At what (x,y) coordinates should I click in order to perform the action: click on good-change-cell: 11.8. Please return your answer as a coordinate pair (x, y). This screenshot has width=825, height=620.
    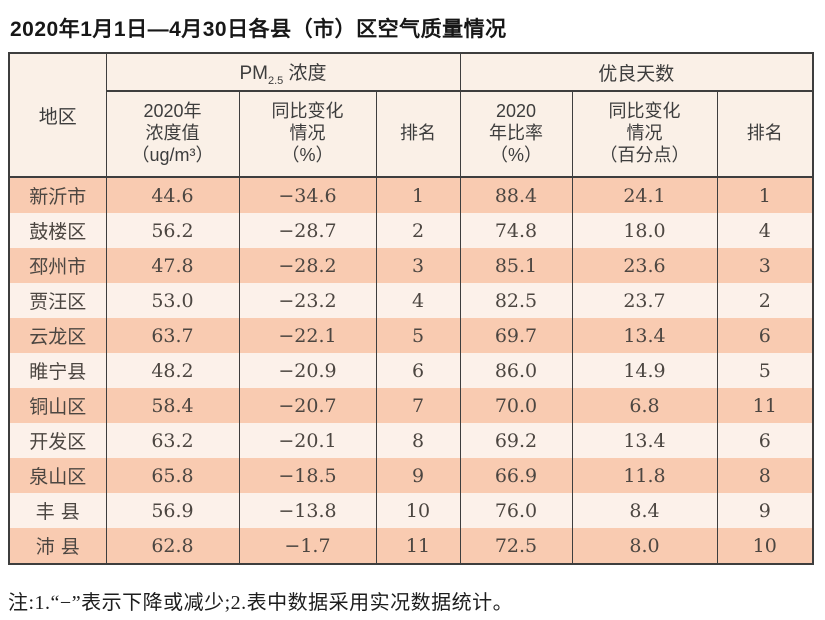
    Looking at the image, I should click on (644, 475).